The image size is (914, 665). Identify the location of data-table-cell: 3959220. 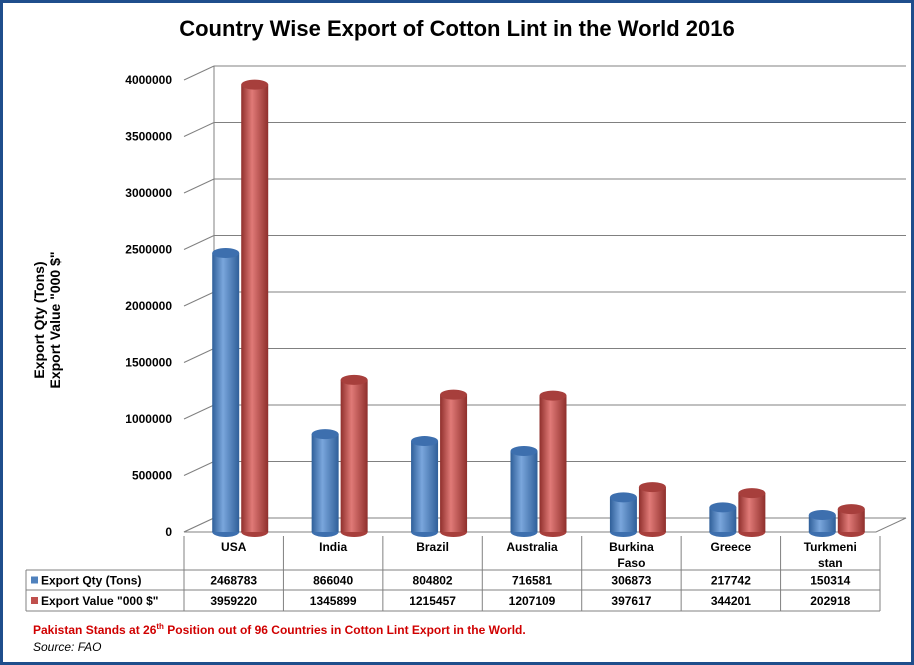
(233, 601).